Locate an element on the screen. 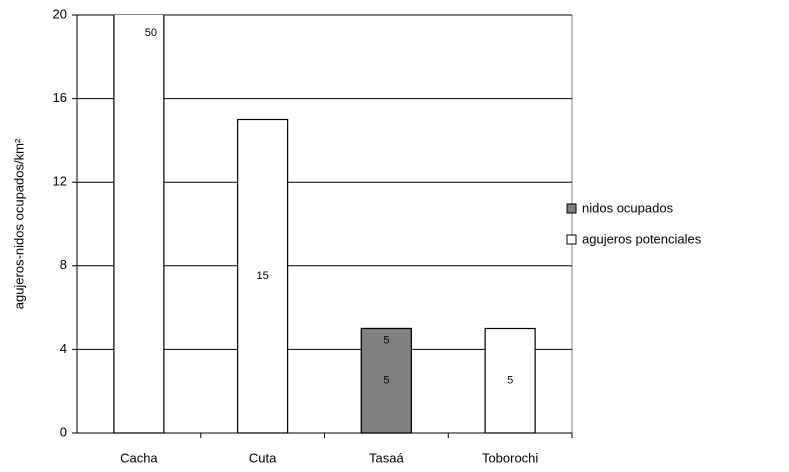 Image resolution: width=789 pixels, height=472 pixels. data-label: 15 is located at coordinates (263, 276).